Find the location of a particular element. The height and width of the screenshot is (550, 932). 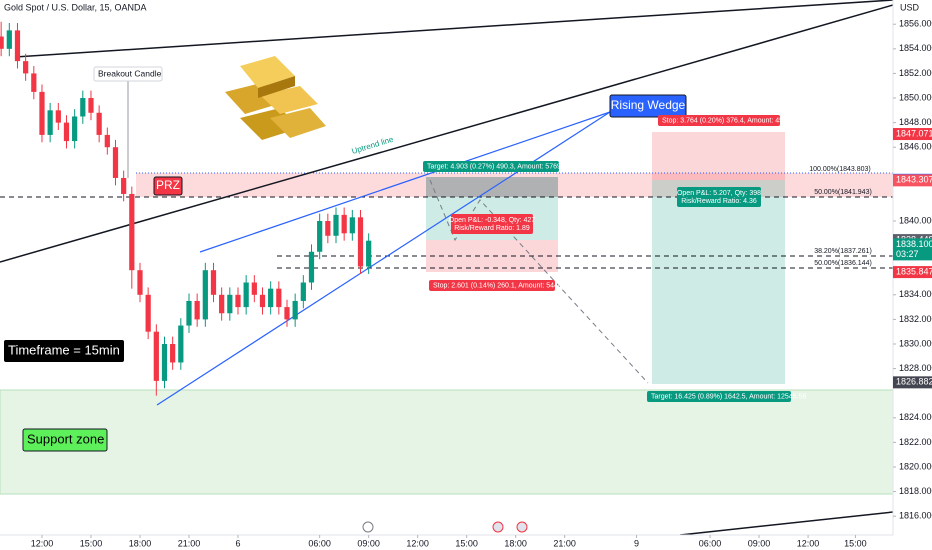

fib-label: 38.20%(1837.261) is located at coordinates (843, 251).